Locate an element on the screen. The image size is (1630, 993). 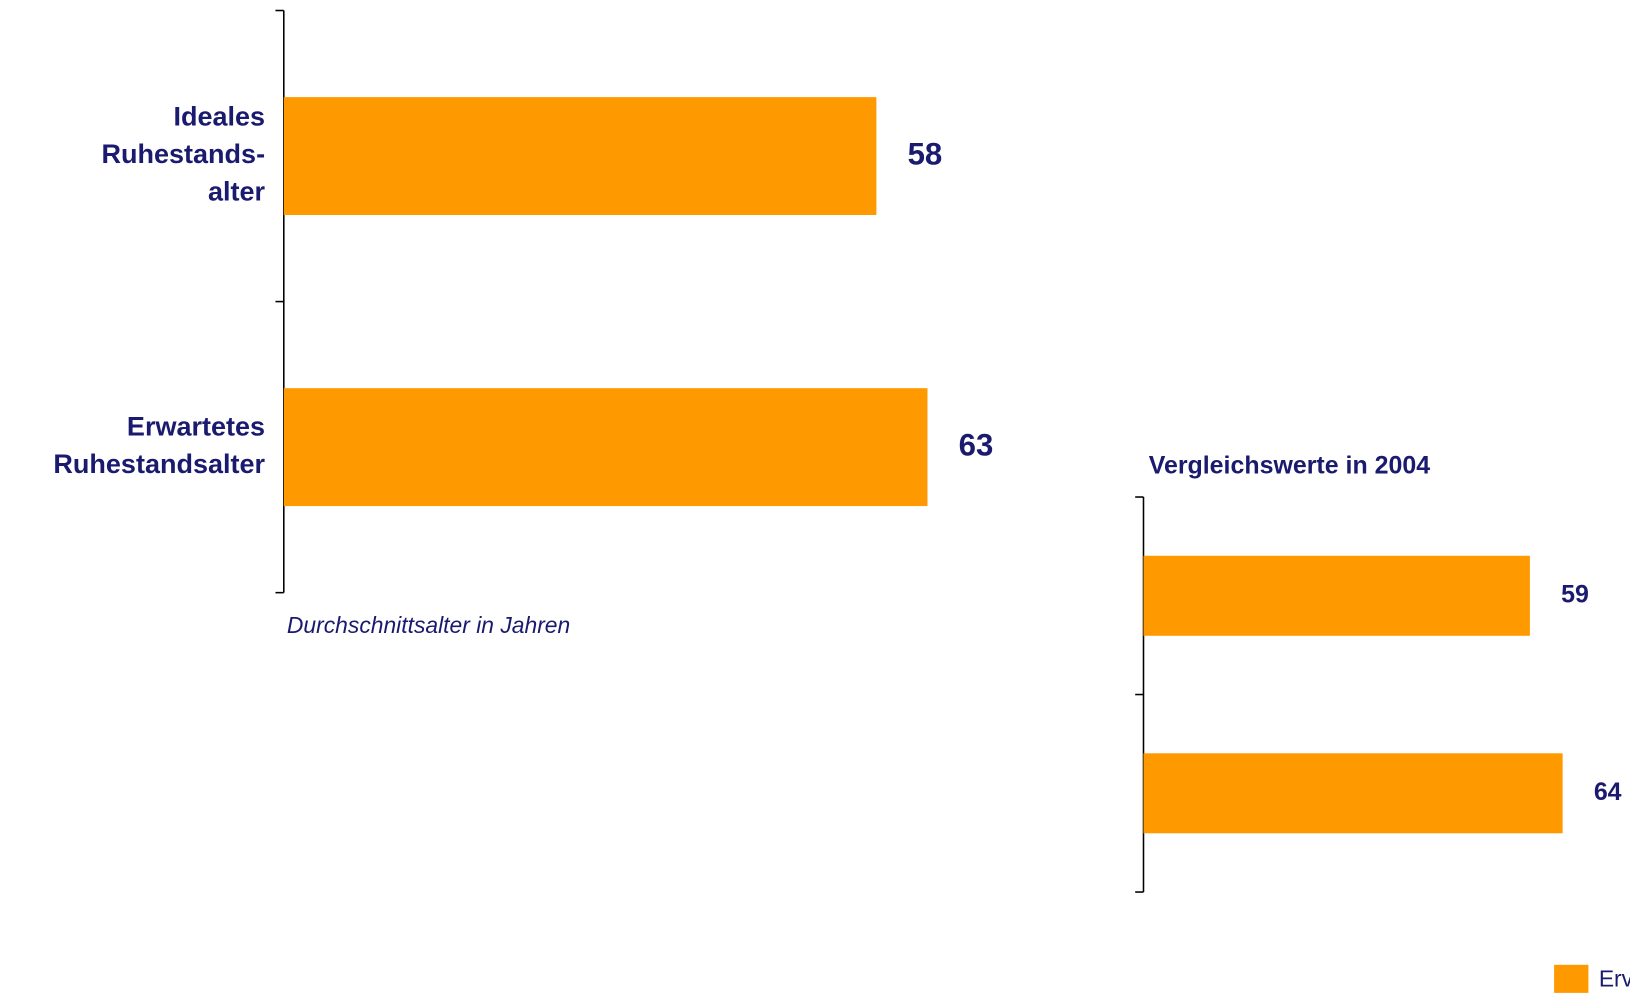
chart-title: Vergleichswerte in 2004 is located at coordinates (1290, 465).